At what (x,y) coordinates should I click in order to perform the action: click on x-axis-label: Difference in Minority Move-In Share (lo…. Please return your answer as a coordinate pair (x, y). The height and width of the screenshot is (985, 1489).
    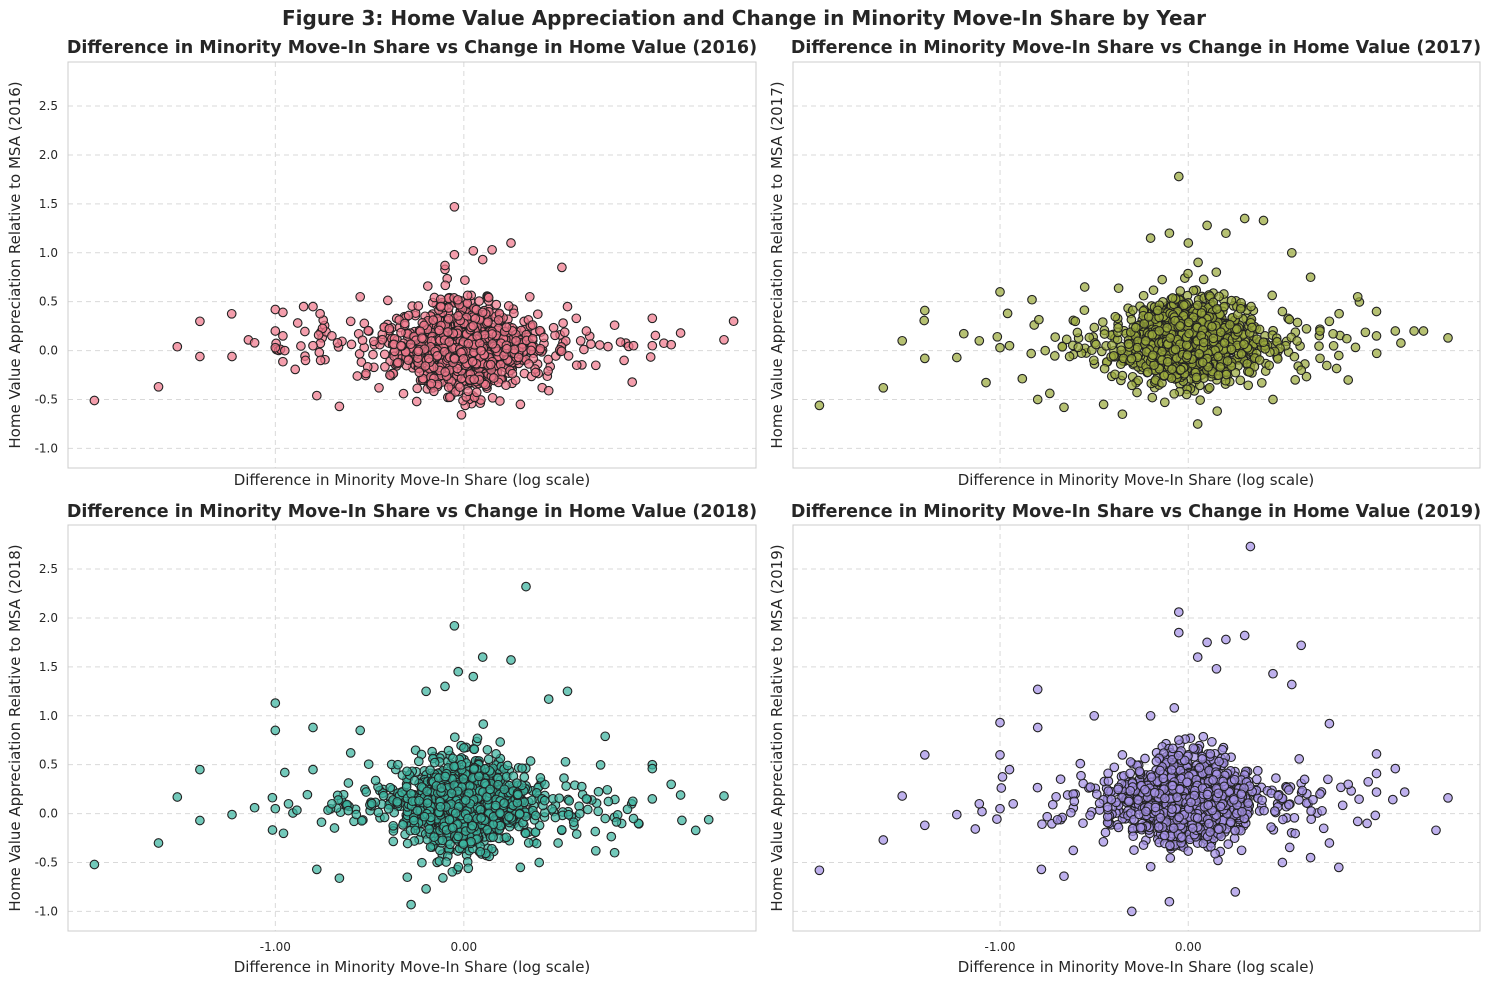
    Looking at the image, I should click on (412, 967).